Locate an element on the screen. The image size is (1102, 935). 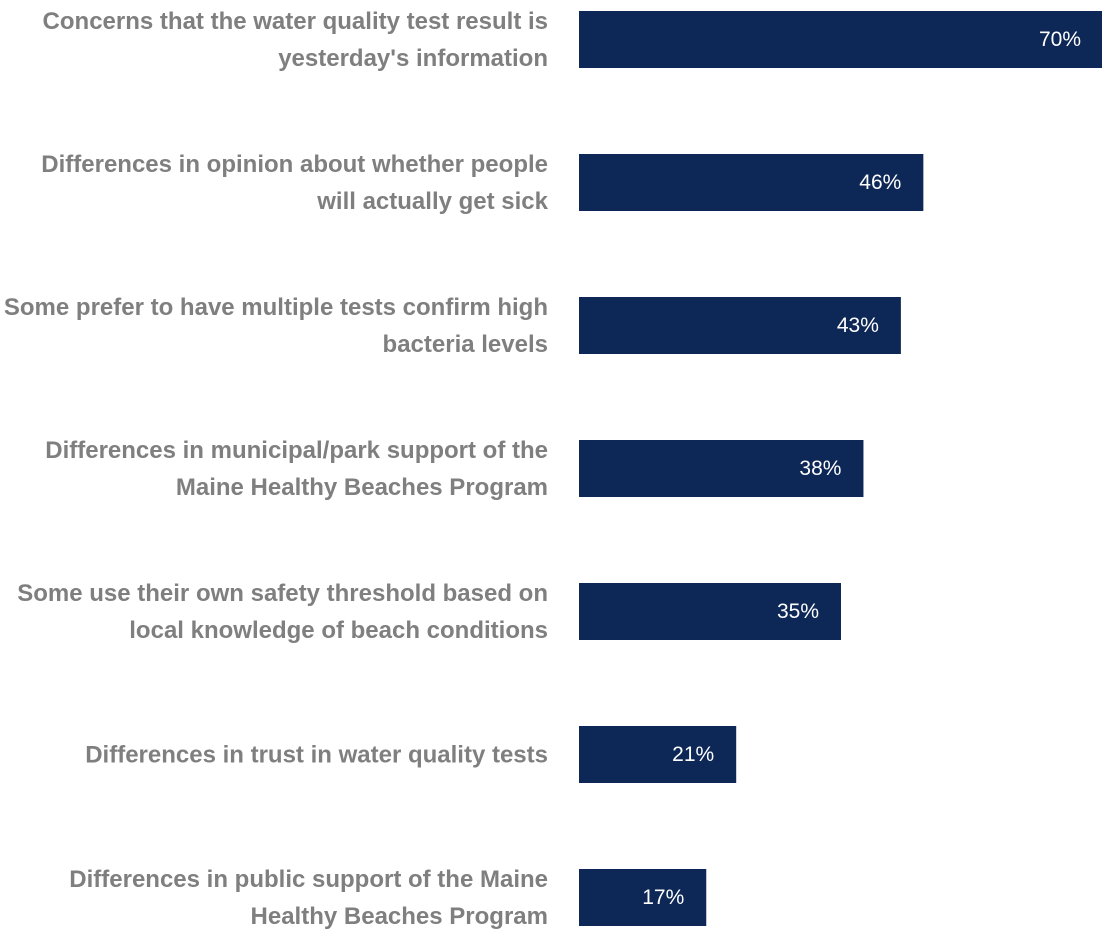
value-label-5: 35% is located at coordinates (798, 611).